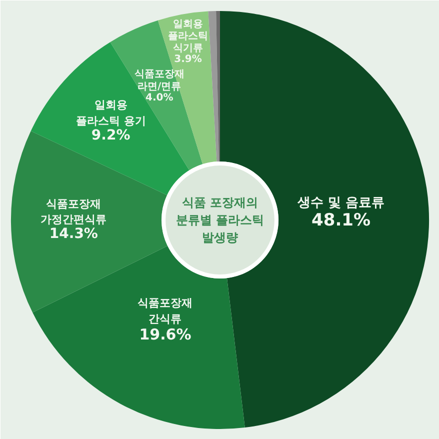 This screenshot has width=439, height=439. I want to click on data-label: 19.6%, so click(165, 334).